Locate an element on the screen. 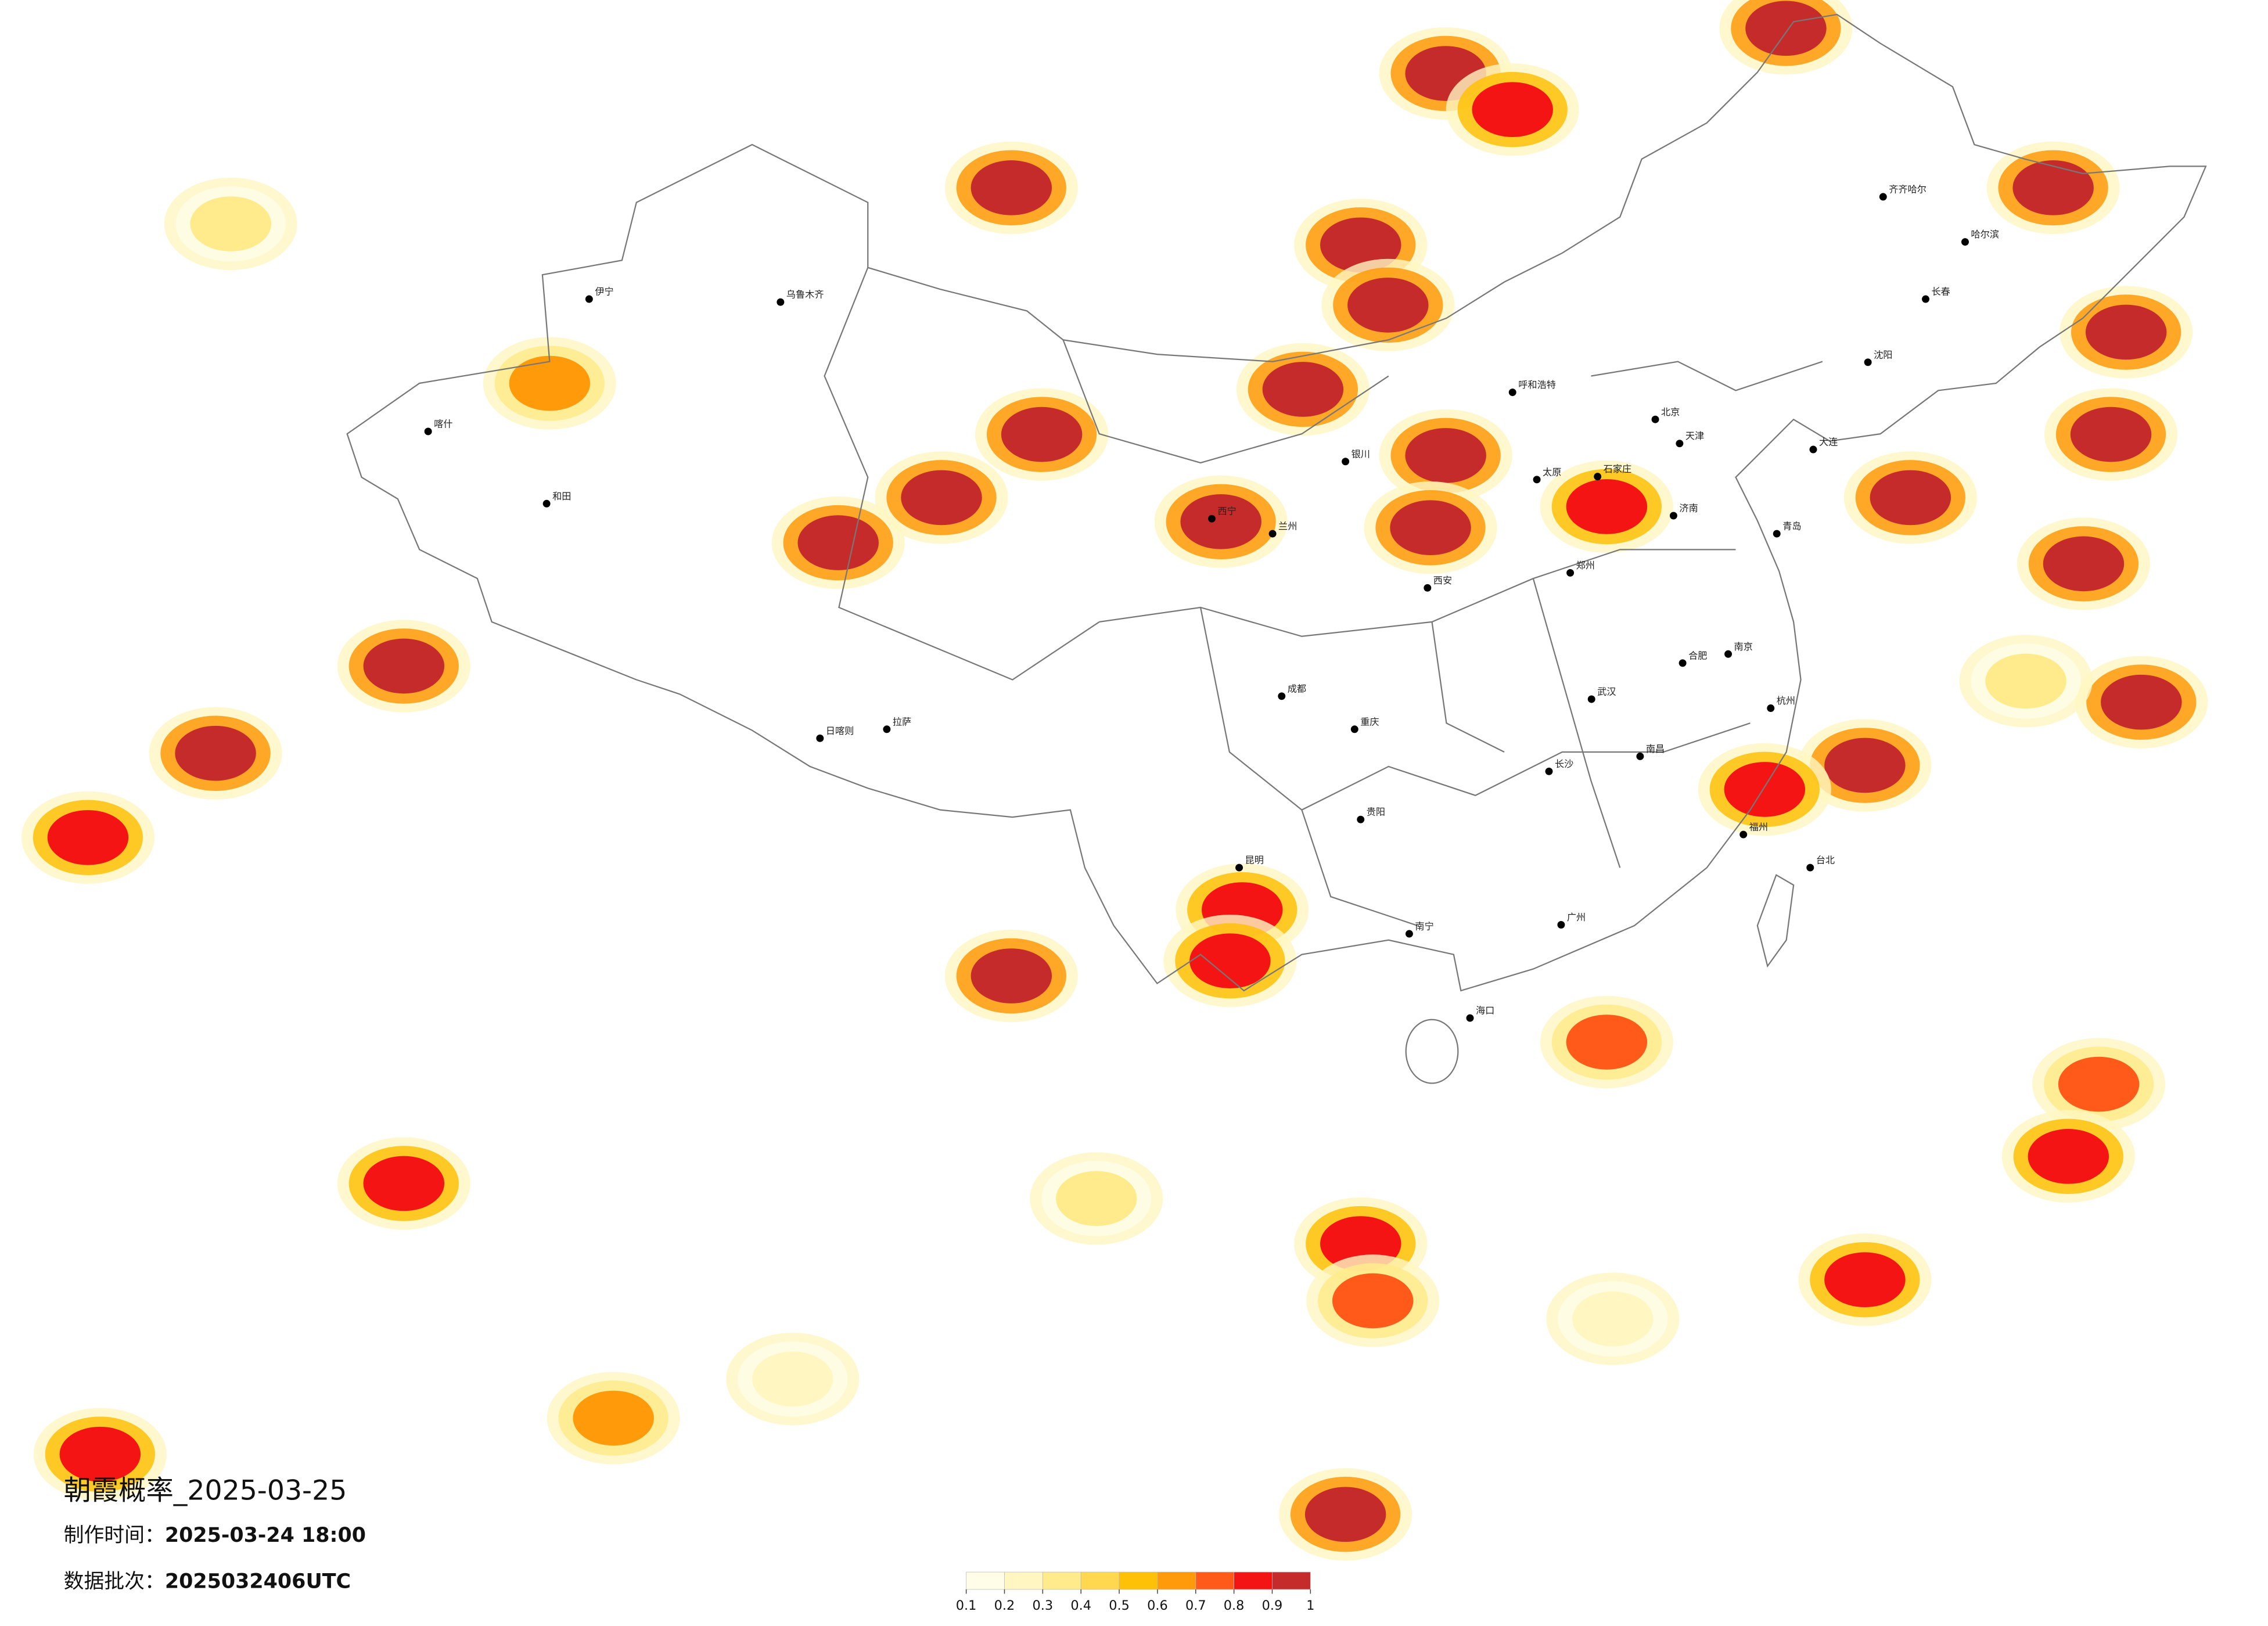  city-label: 福州 is located at coordinates (1758, 828).